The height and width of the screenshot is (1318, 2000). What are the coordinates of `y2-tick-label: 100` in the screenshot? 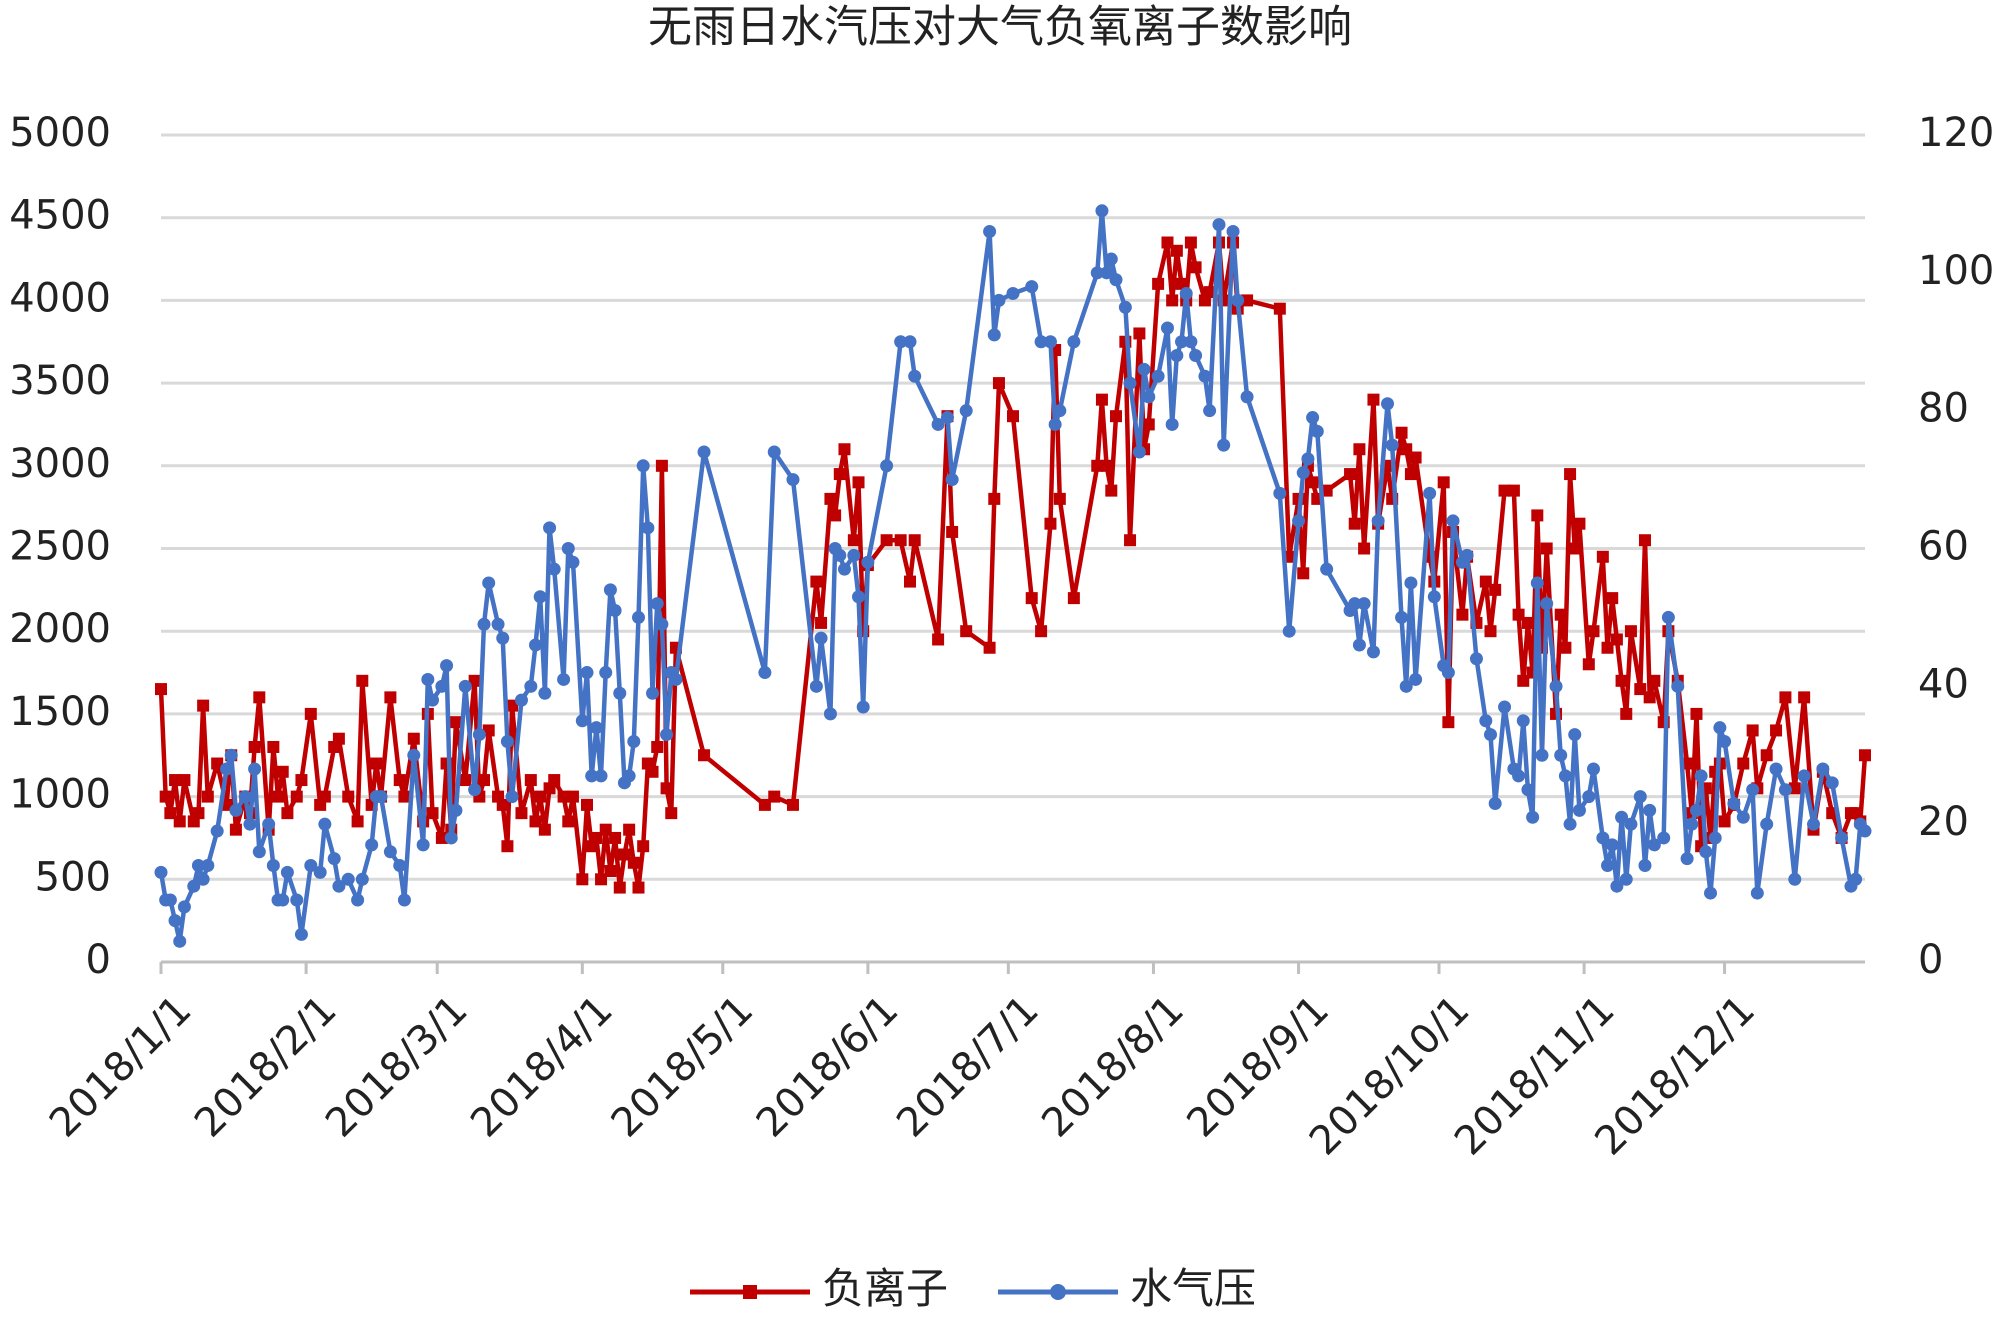 It's located at (1956, 271).